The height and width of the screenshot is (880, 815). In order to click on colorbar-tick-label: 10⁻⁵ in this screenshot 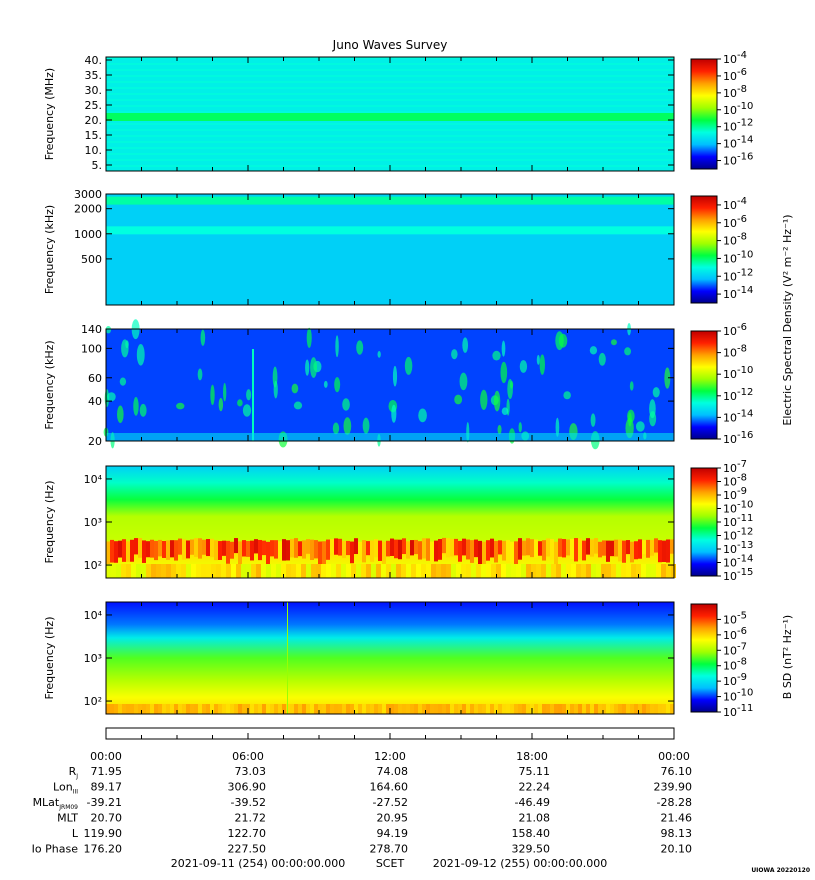, I will do `click(735, 618)`.